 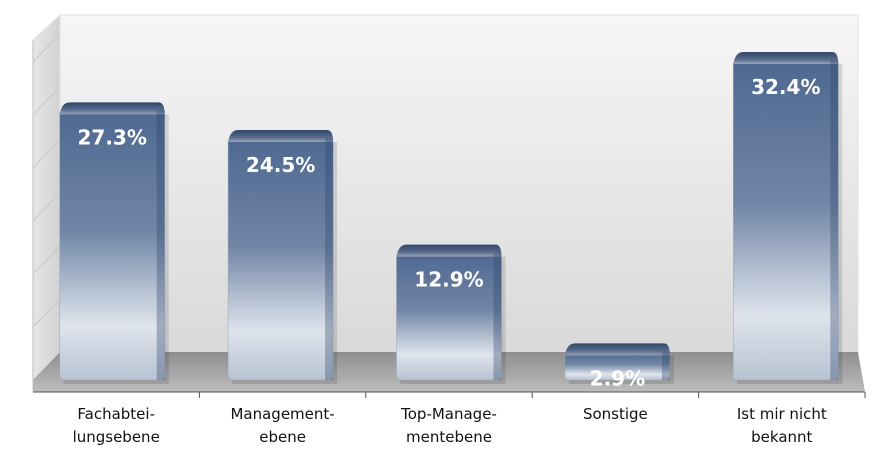 What do you see at coordinates (615, 414) in the screenshot?
I see `x-tick-label: Sonstige` at bounding box center [615, 414].